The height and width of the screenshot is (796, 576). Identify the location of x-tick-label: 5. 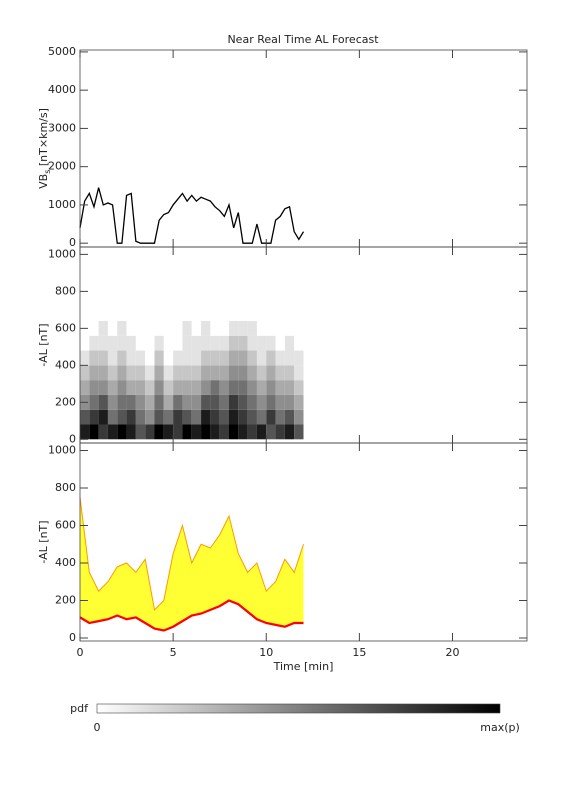
(173, 652).